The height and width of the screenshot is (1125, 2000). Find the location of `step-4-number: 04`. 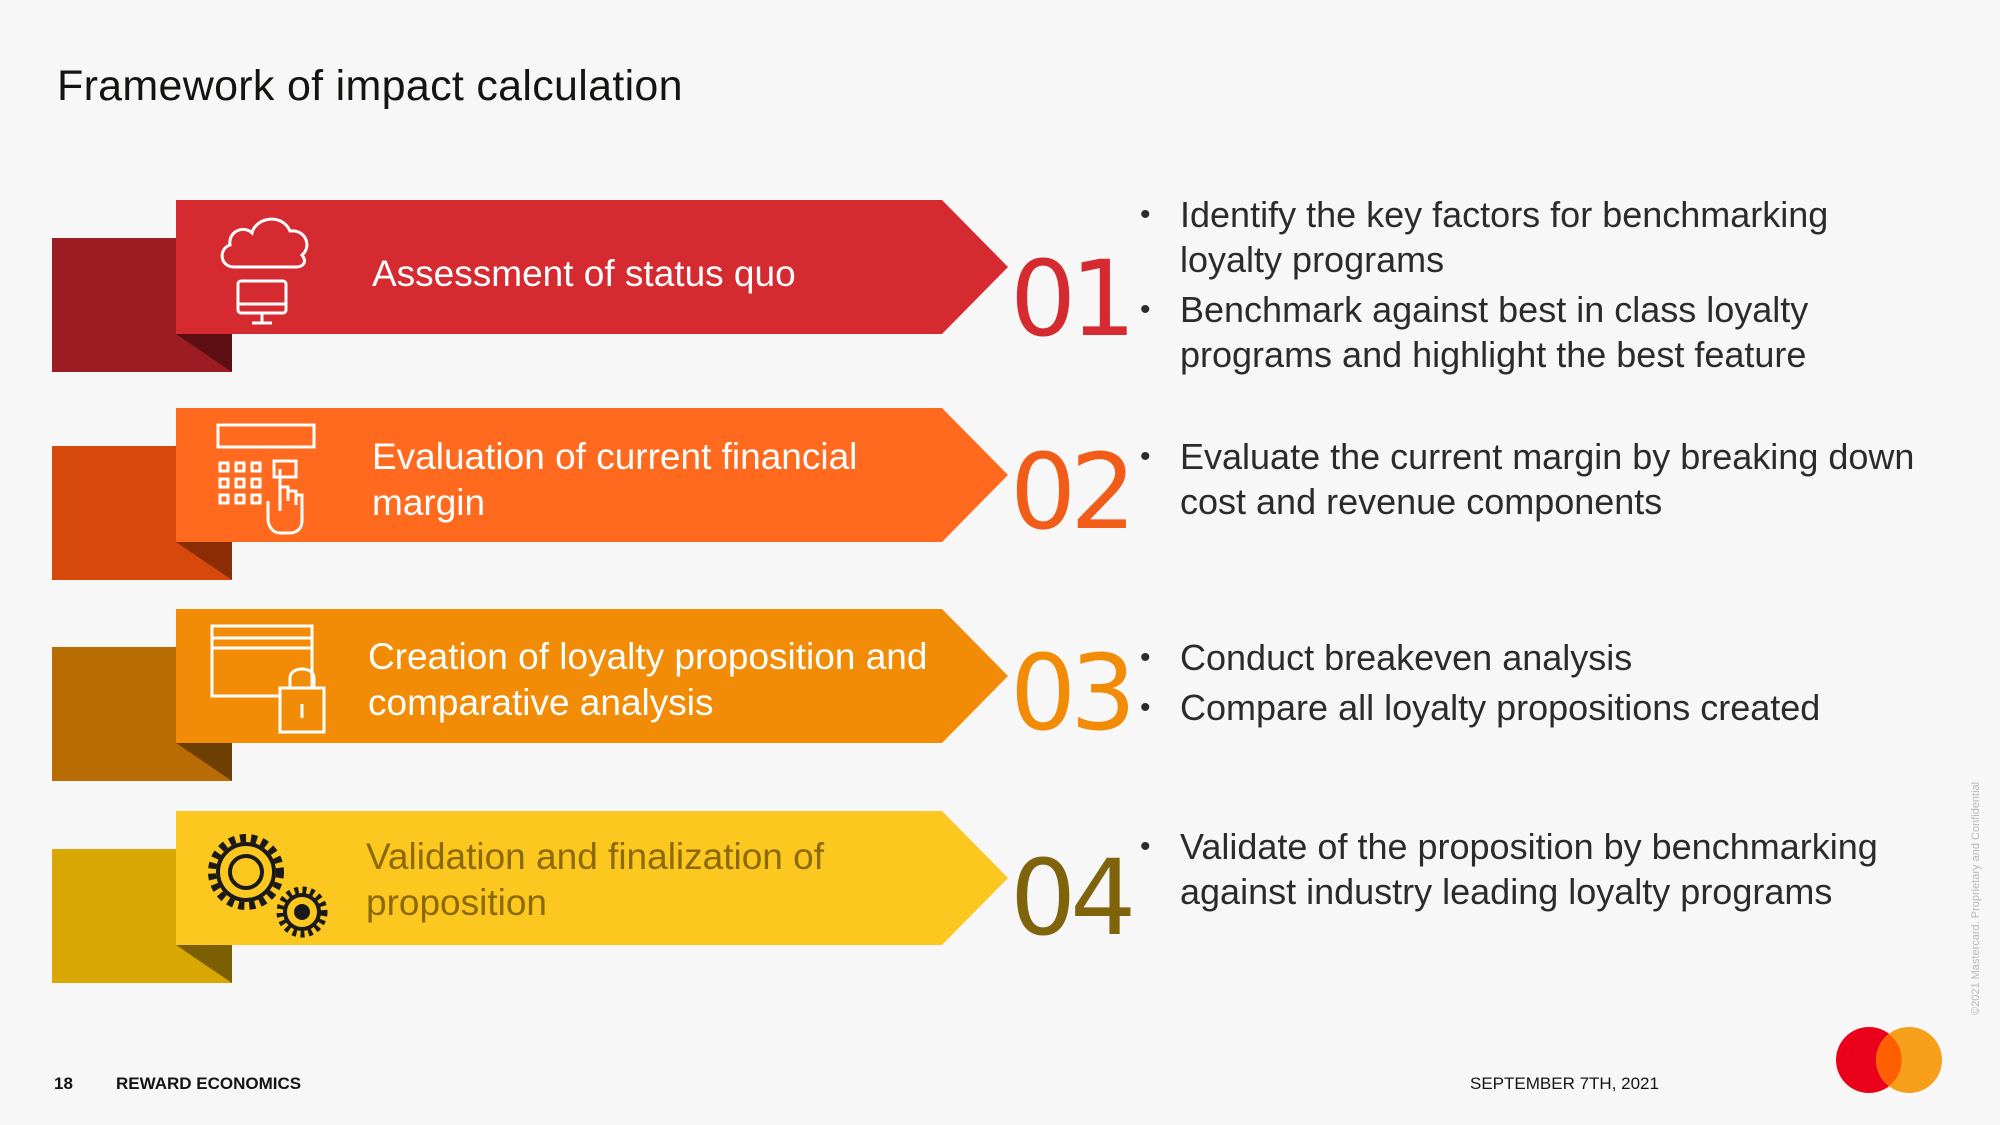

step-4-number: 04 is located at coordinates (1073, 898).